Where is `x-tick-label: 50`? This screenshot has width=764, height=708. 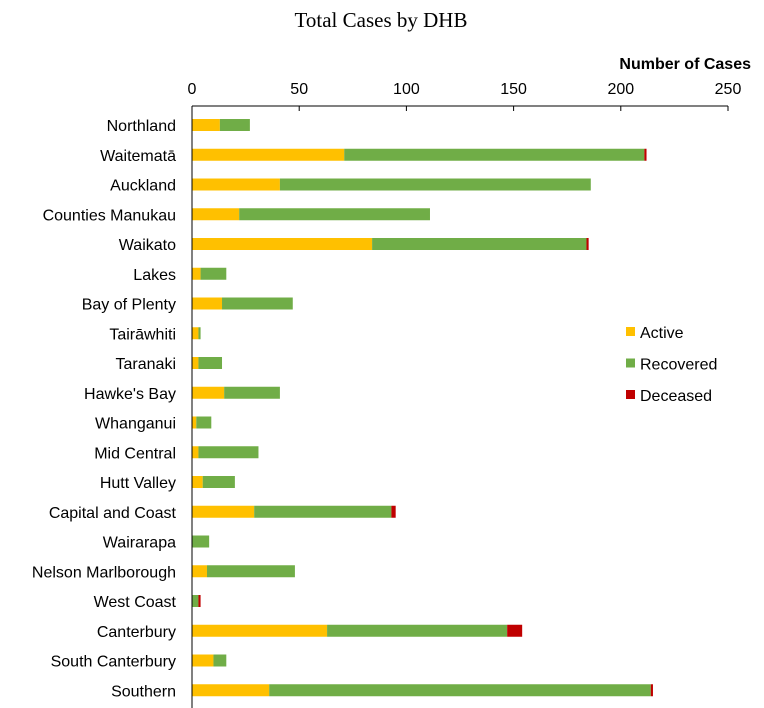
x-tick-label: 50 is located at coordinates (299, 89).